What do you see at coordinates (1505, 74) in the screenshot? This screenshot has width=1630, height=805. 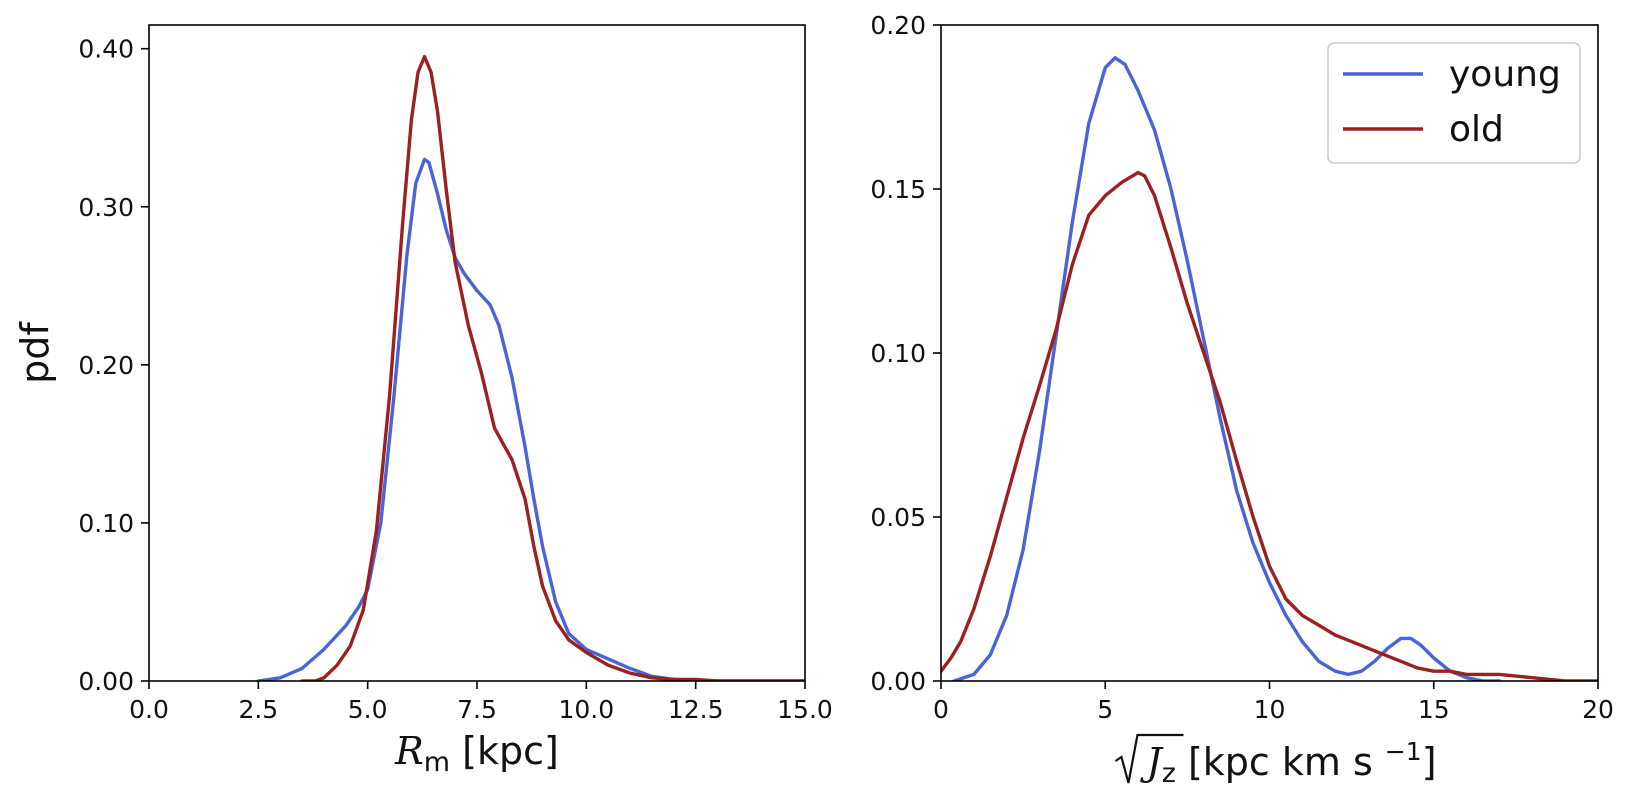 I see `legend-label-young: young` at bounding box center [1505, 74].